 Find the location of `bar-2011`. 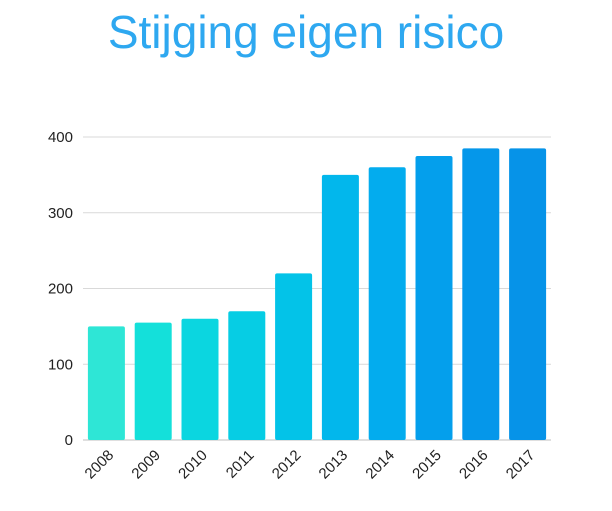

bar-2011 is located at coordinates (247, 375).